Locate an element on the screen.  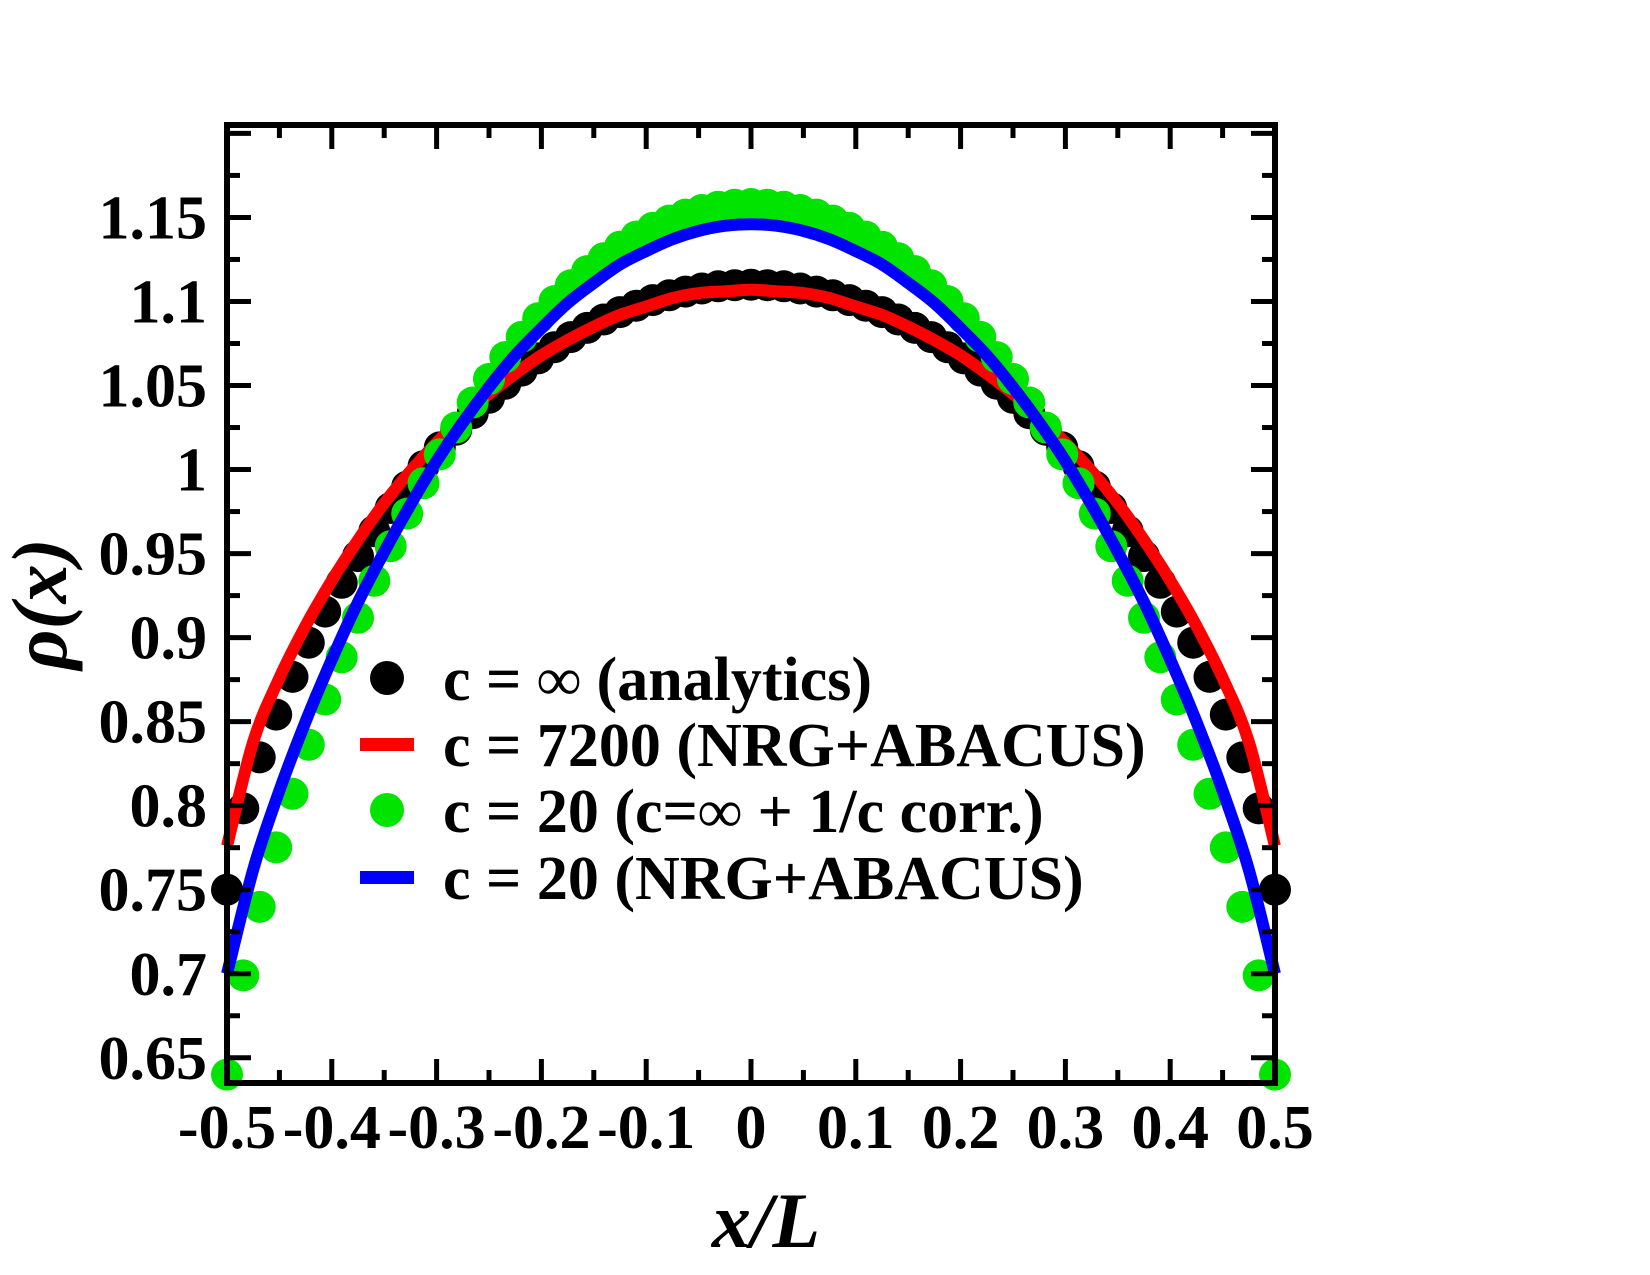
x-tick-label: -0.3 is located at coordinates (437, 1128).